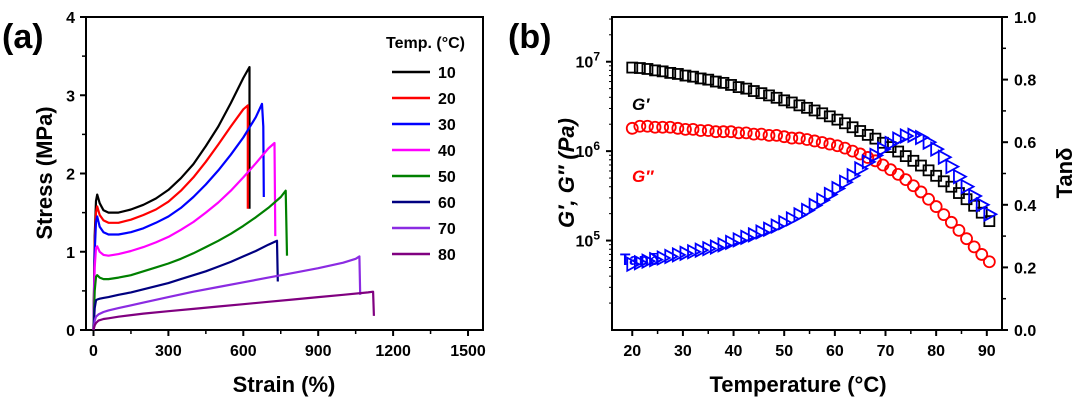 This screenshot has height=410, width=1080. Describe the element at coordinates (447, 229) in the screenshot. I see `legend-label-70: 70` at that location.